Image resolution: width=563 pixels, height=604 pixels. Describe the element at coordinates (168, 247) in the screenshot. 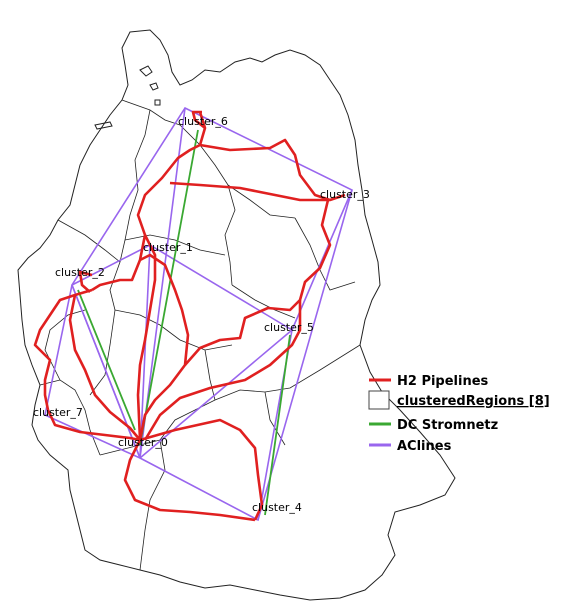

I see `cluster-label-1: cluster_1` at that location.